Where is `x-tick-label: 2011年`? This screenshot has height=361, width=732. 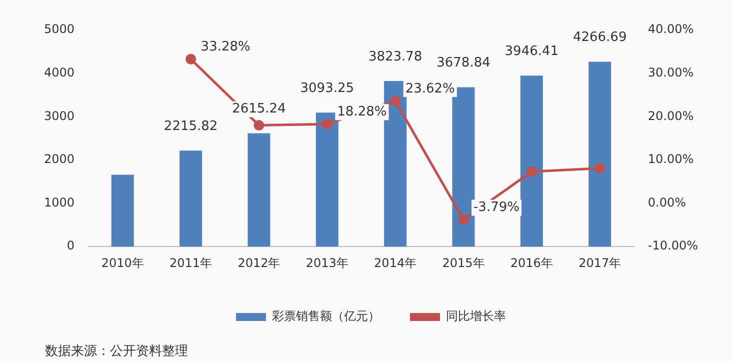
x-tick-label: 2011年 is located at coordinates (191, 263).